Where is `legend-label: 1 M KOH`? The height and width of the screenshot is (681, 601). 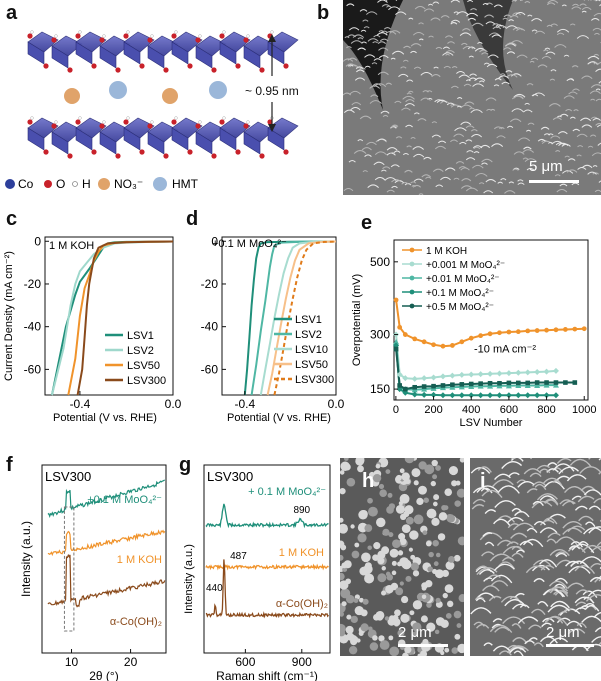 legend-label: 1 M KOH is located at coordinates (446, 251).